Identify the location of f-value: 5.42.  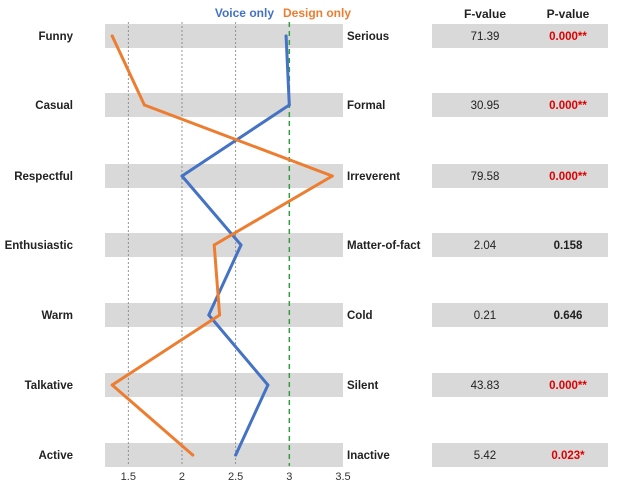
(485, 456).